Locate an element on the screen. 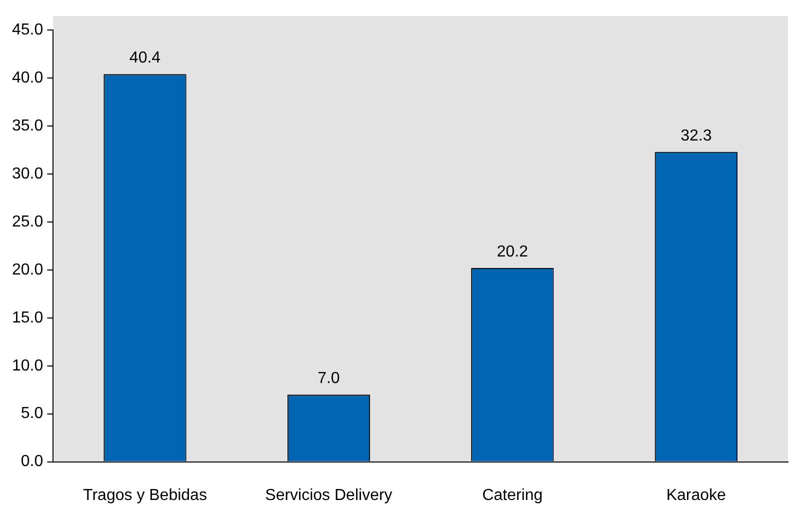 This screenshot has height=529, width=798. x-tick-label: Servicios Delivery is located at coordinates (328, 495).